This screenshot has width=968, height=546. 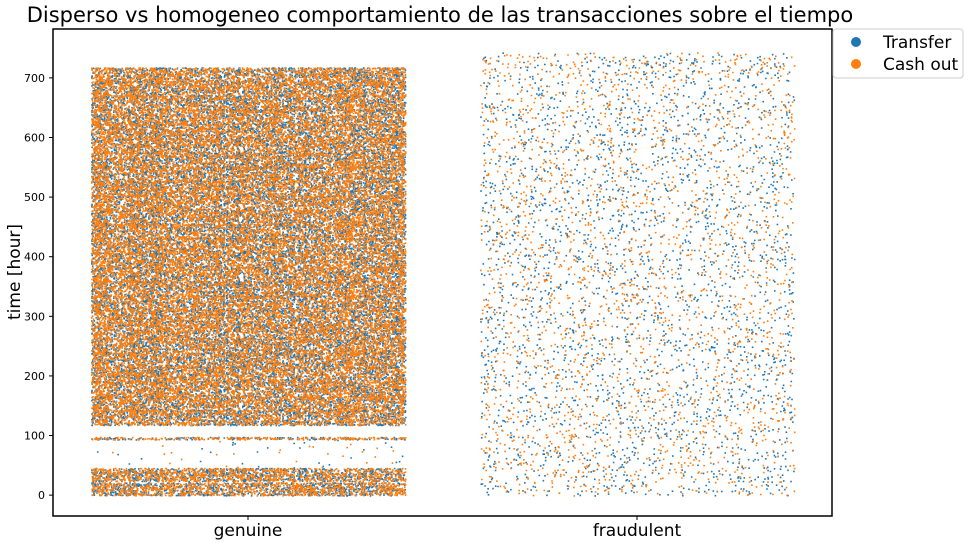 I want to click on legend: Transfer Cash out, so click(x=898, y=53).